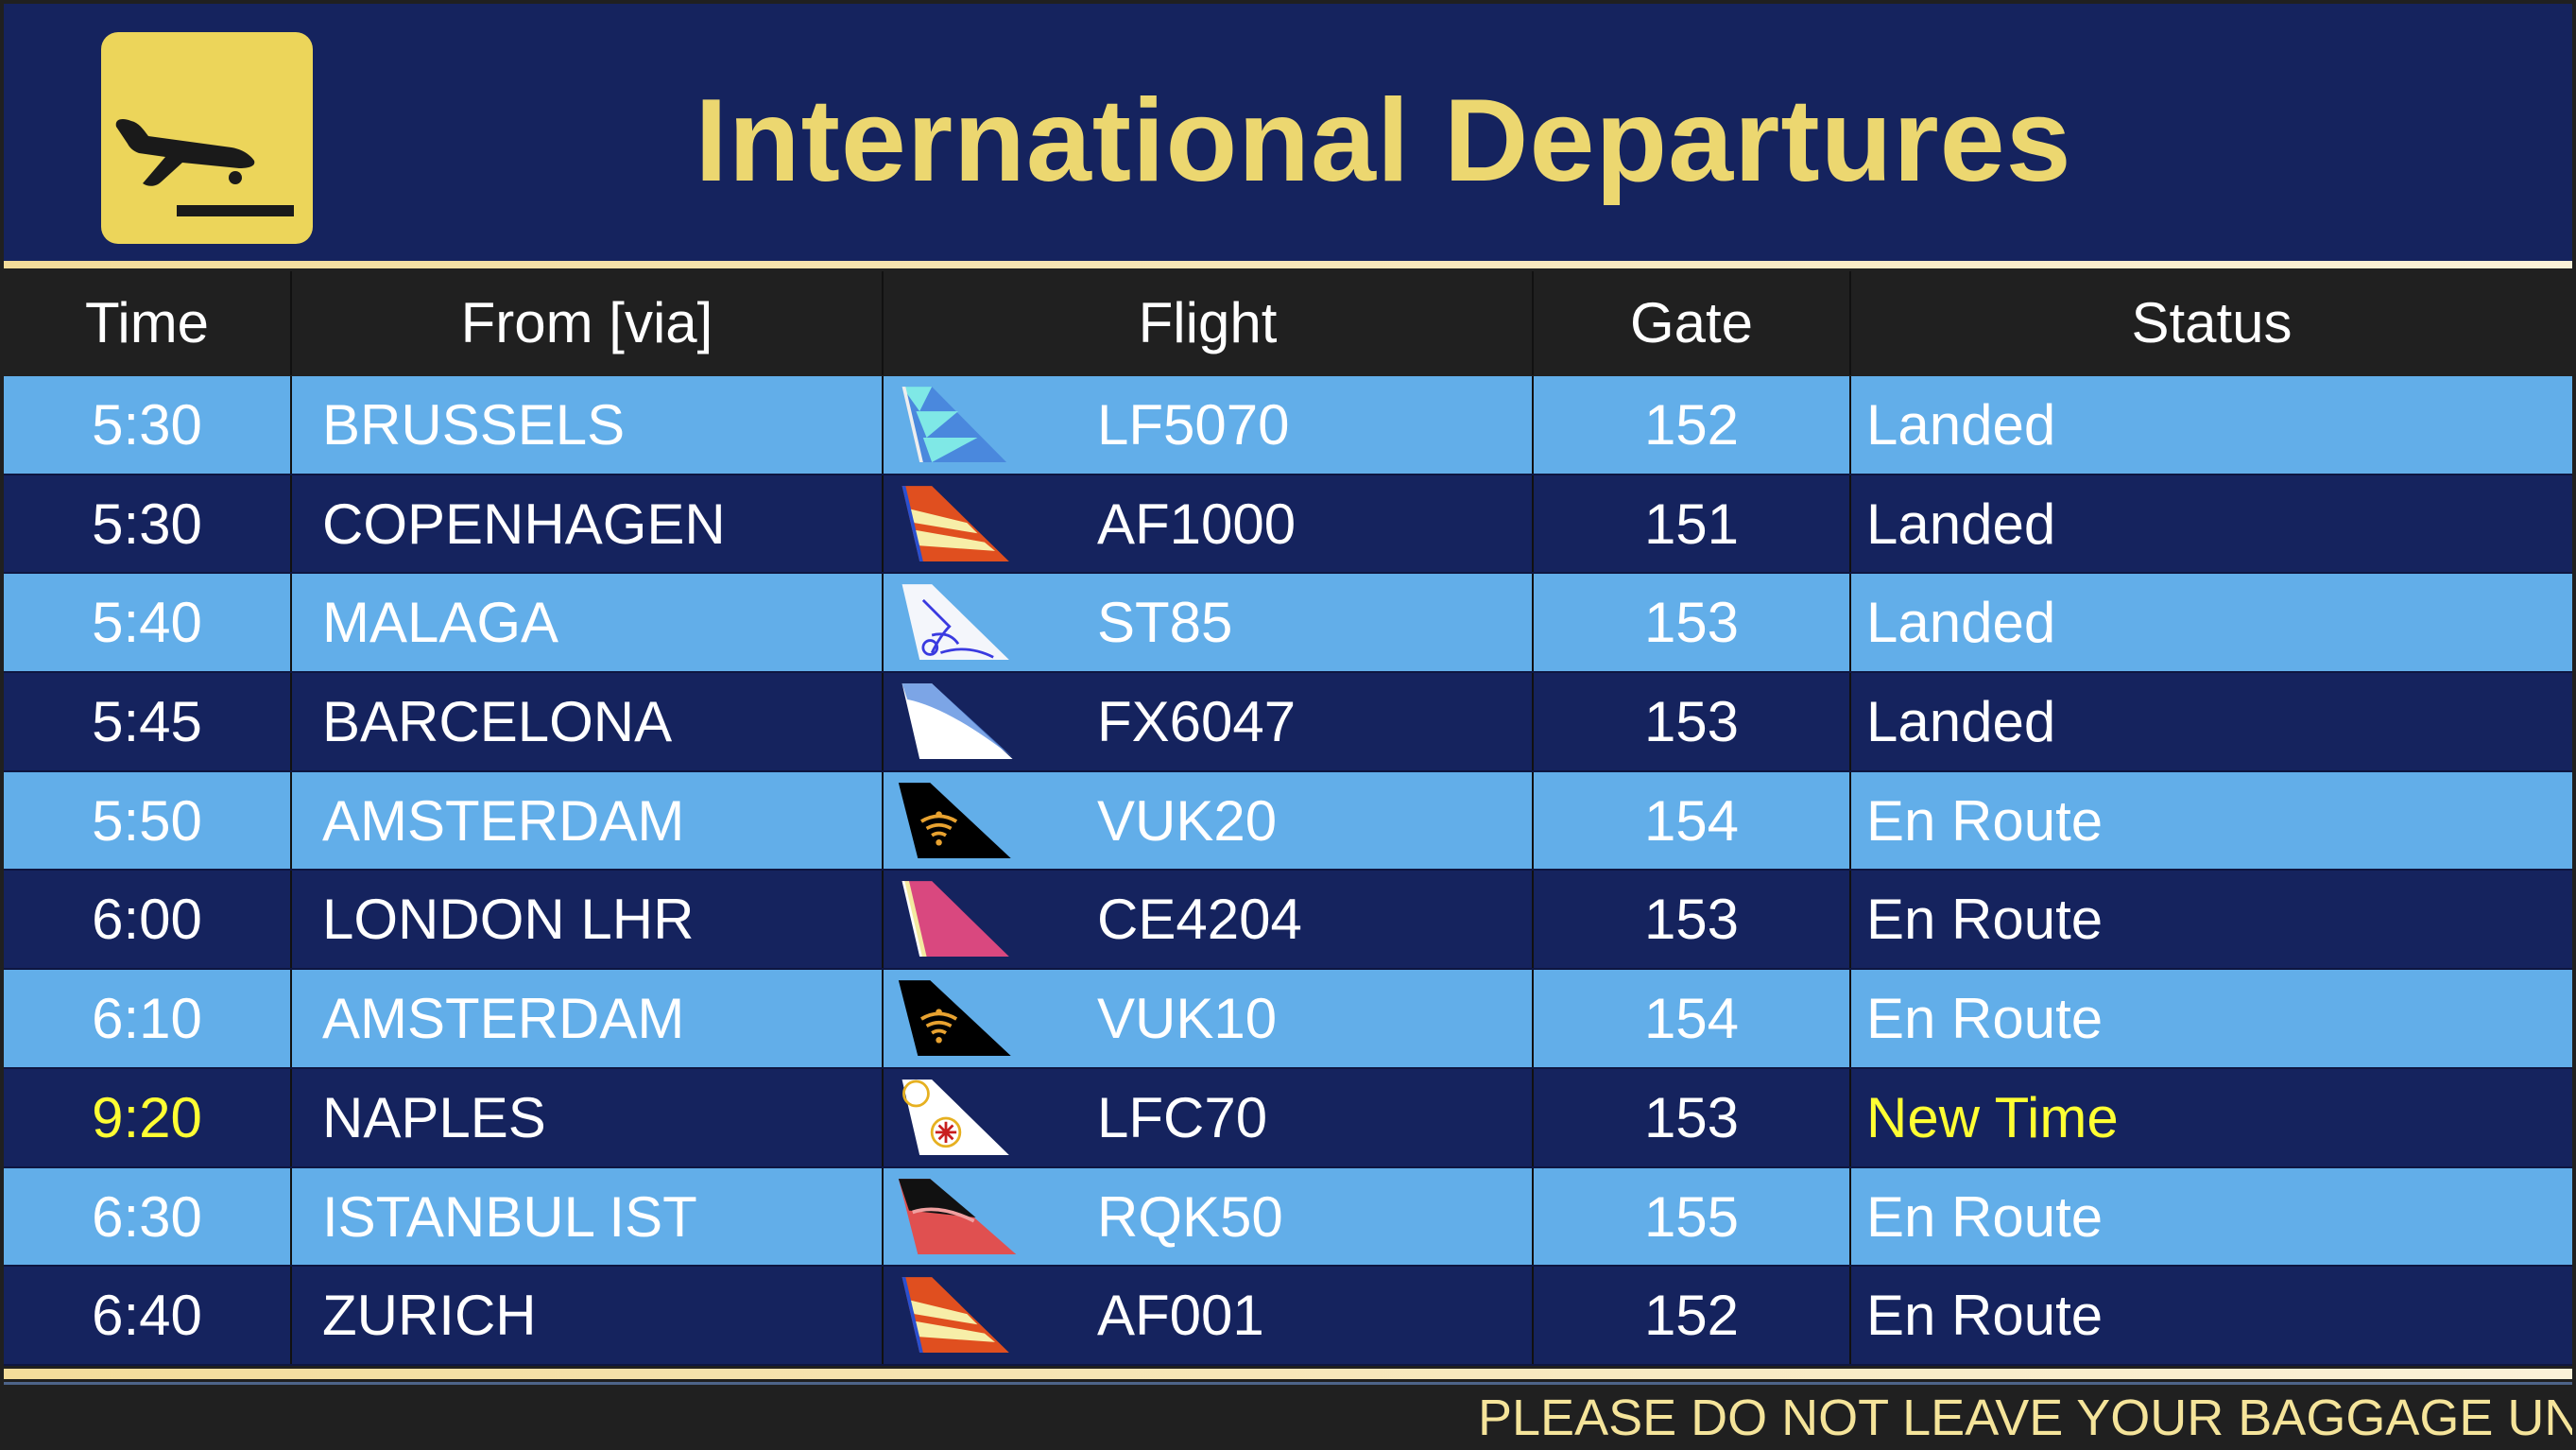 The width and height of the screenshot is (2576, 1450). I want to click on flight-row: 6:00 LONDON LHR CE4204 153 En Route, so click(1288, 921).